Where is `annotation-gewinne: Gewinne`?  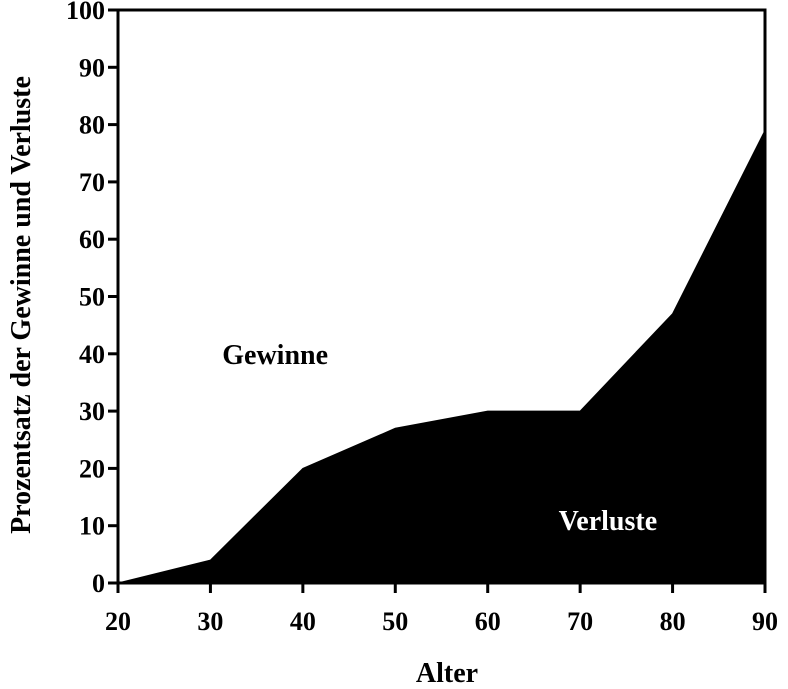
annotation-gewinne: Gewinne is located at coordinates (275, 355).